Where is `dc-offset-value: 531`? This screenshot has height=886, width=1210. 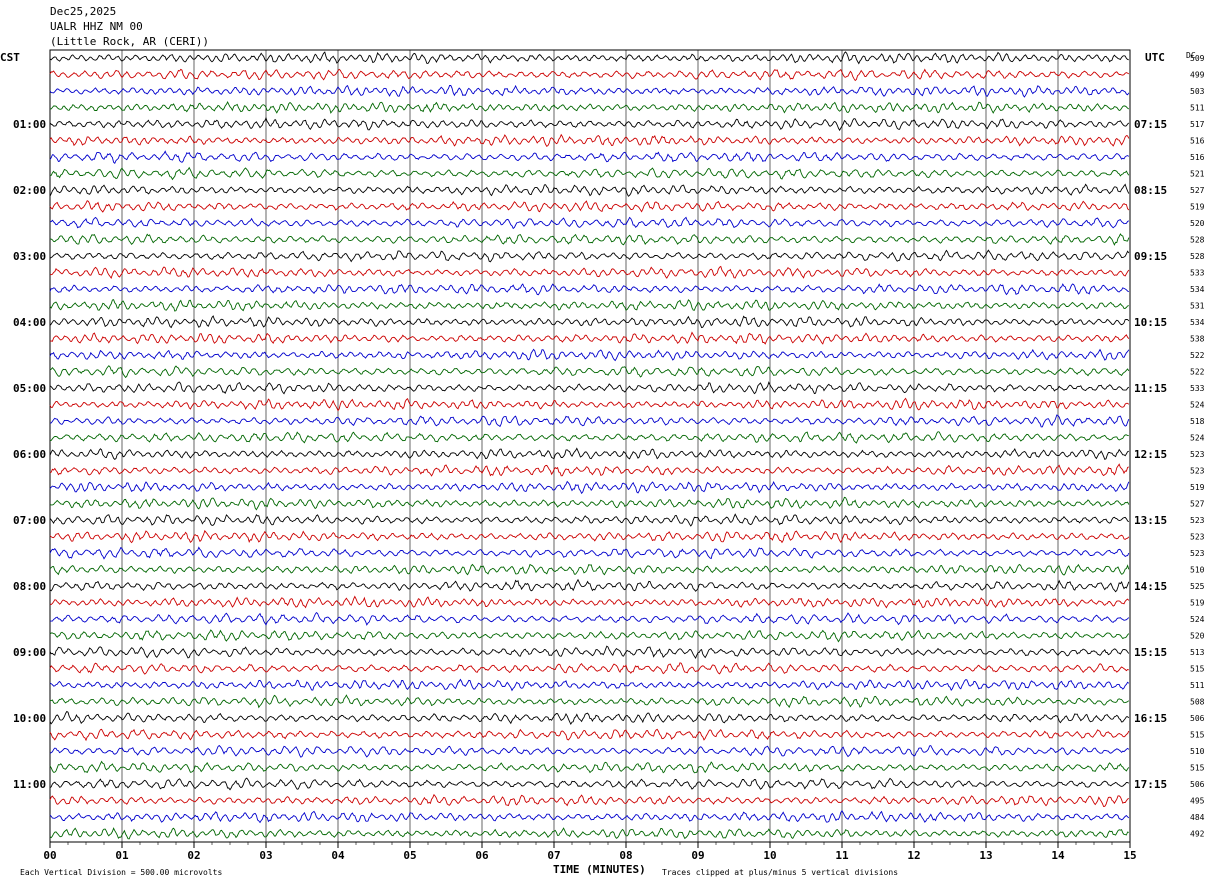
dc-offset-value: 531 is located at coordinates (1197, 306).